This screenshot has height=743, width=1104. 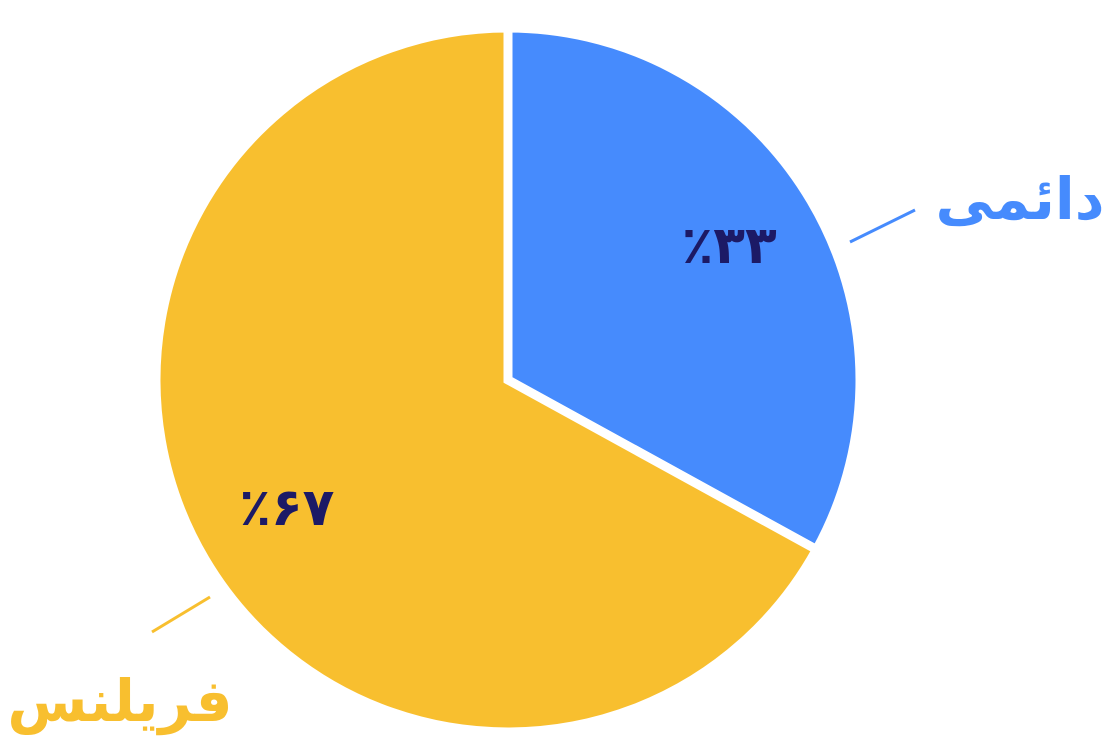 What do you see at coordinates (1020, 199) in the screenshot?
I see `category-label: دائمی` at bounding box center [1020, 199].